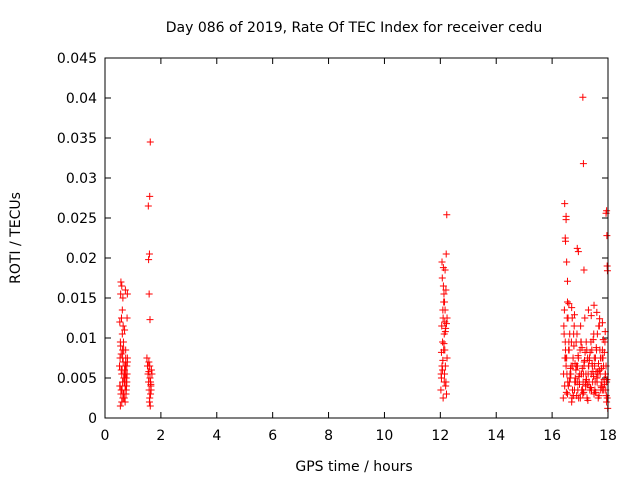 The image size is (640, 480). I want to click on x-tick-label: 12, so click(440, 436).